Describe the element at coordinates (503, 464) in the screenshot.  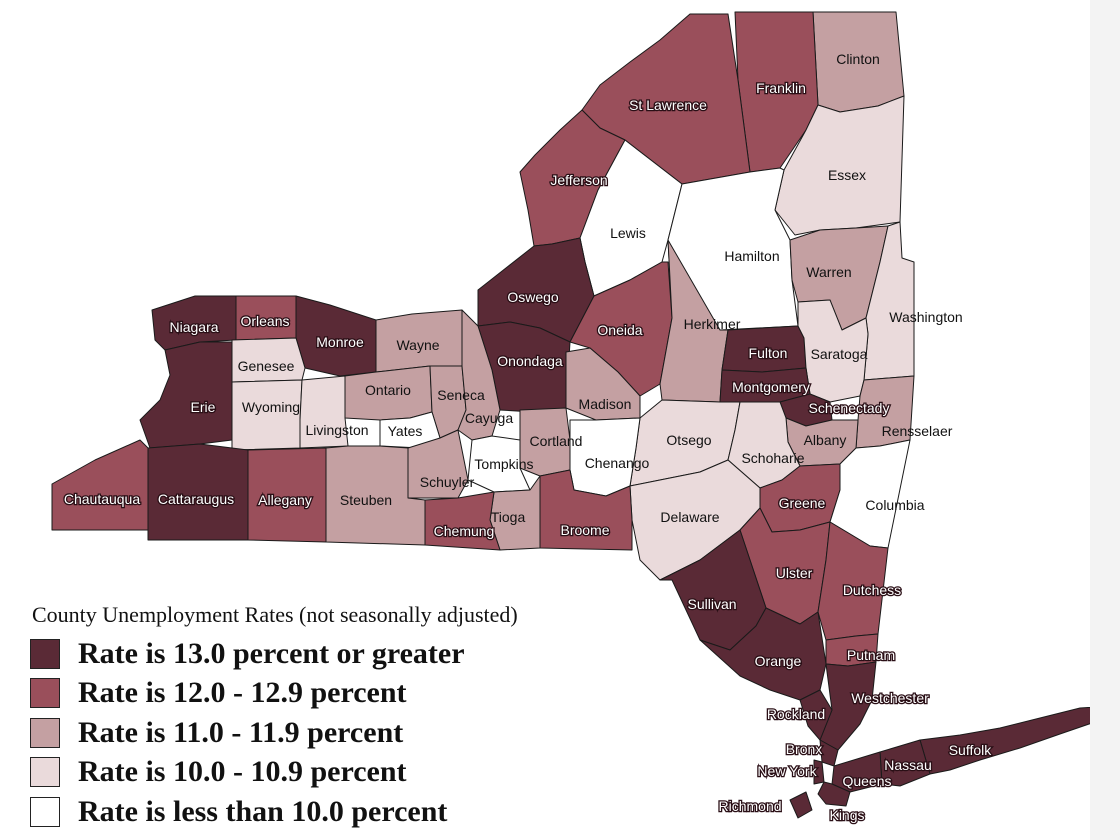
I see `county-label-tompkins: Tompkins` at that location.